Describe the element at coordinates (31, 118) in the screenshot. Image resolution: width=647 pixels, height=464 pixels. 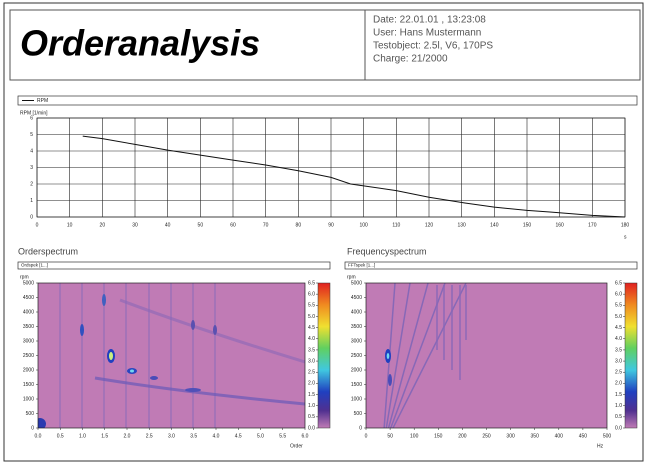
I see `y-tick-label: 6` at that location.